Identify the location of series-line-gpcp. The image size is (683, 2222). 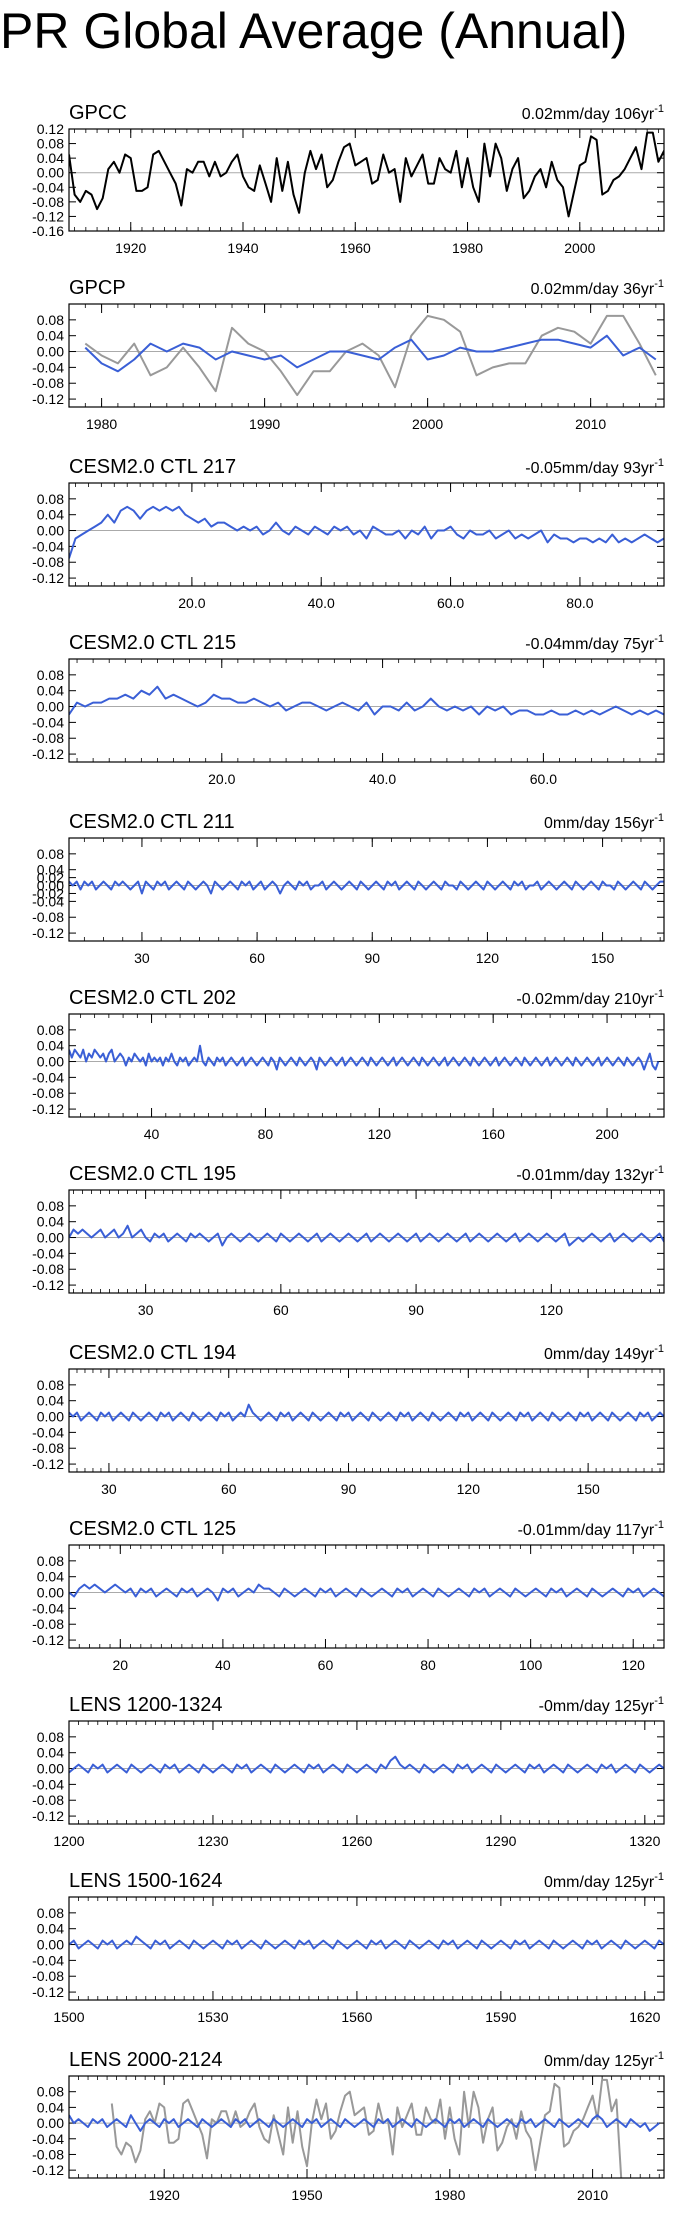
(370, 355).